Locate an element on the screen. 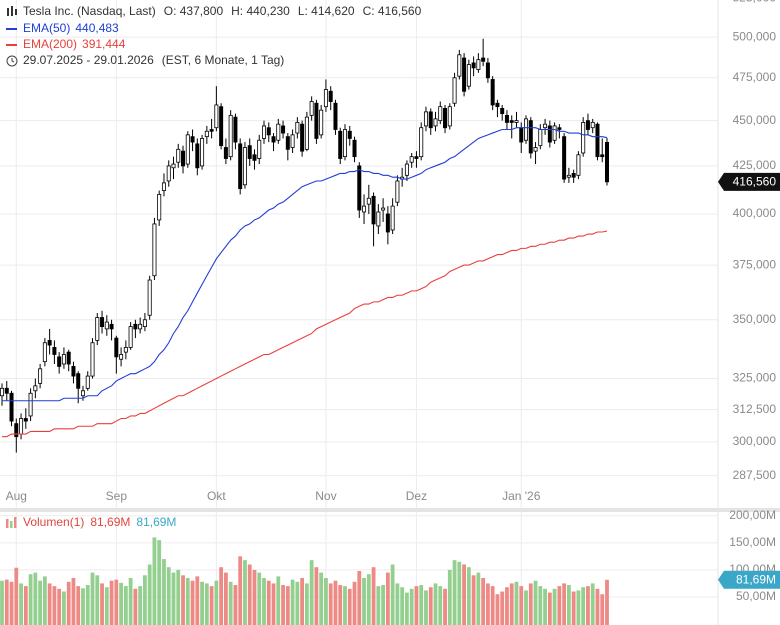  y-tick-label: 287,500 is located at coordinates (755, 475).